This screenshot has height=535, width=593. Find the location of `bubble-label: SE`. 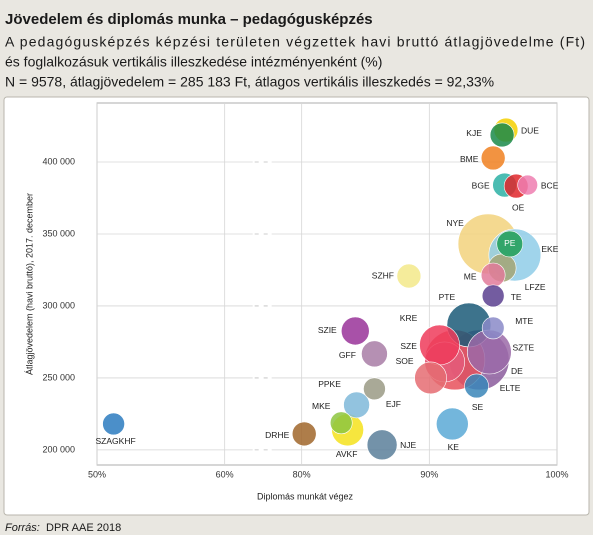

bubble-label: SE is located at coordinates (478, 407).